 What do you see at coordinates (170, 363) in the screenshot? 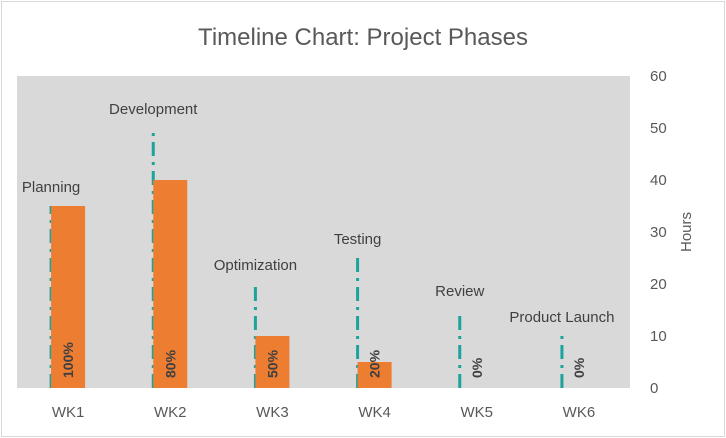
I see `completion-label: 80%` at bounding box center [170, 363].